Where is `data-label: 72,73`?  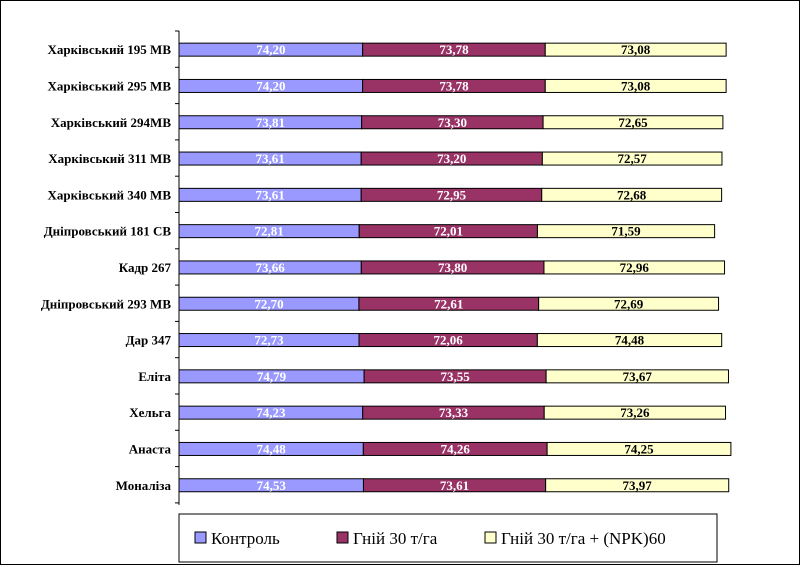 data-label: 72,73 is located at coordinates (269, 340).